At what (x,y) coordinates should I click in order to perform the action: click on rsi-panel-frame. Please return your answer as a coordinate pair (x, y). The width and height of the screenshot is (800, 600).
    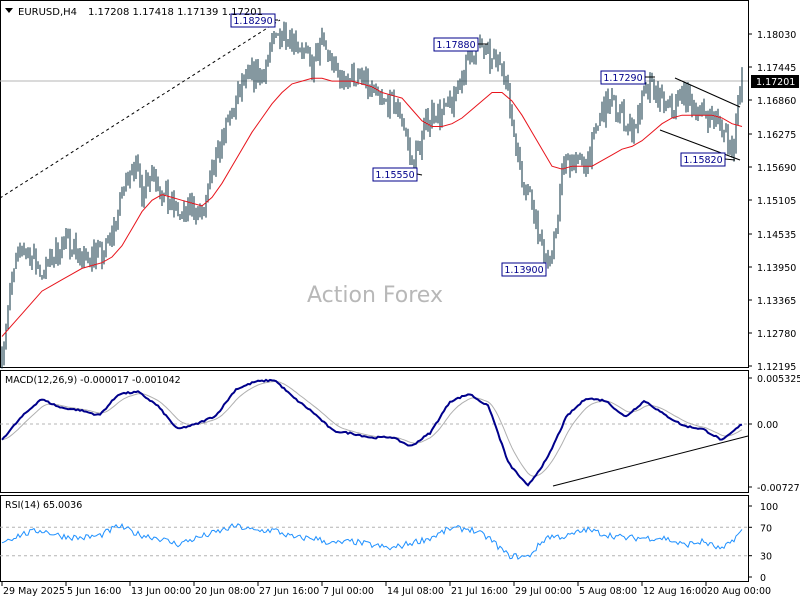
    Looking at the image, I should click on (374, 538).